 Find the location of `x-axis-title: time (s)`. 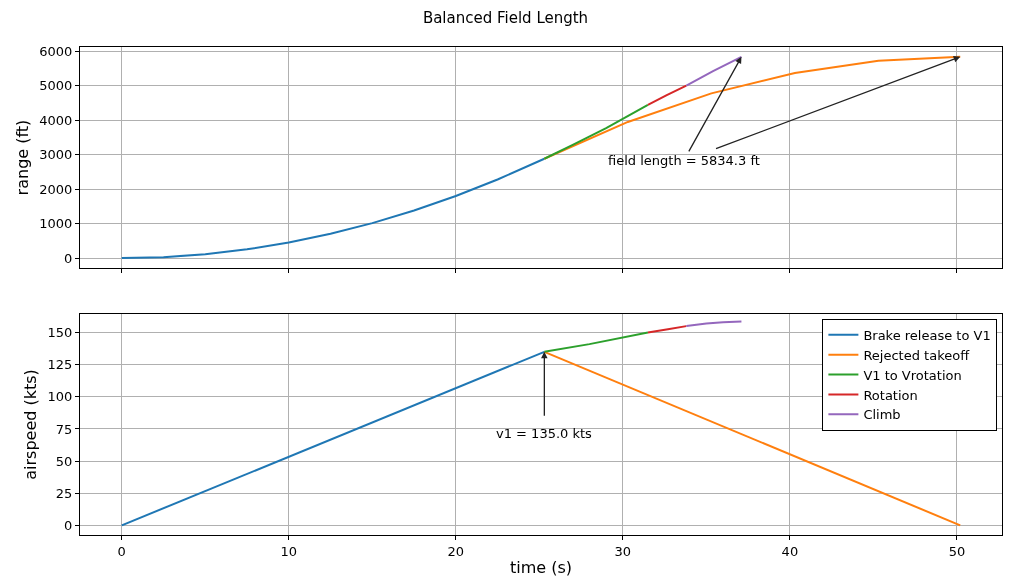

x-axis-title: time (s) is located at coordinates (541, 568).